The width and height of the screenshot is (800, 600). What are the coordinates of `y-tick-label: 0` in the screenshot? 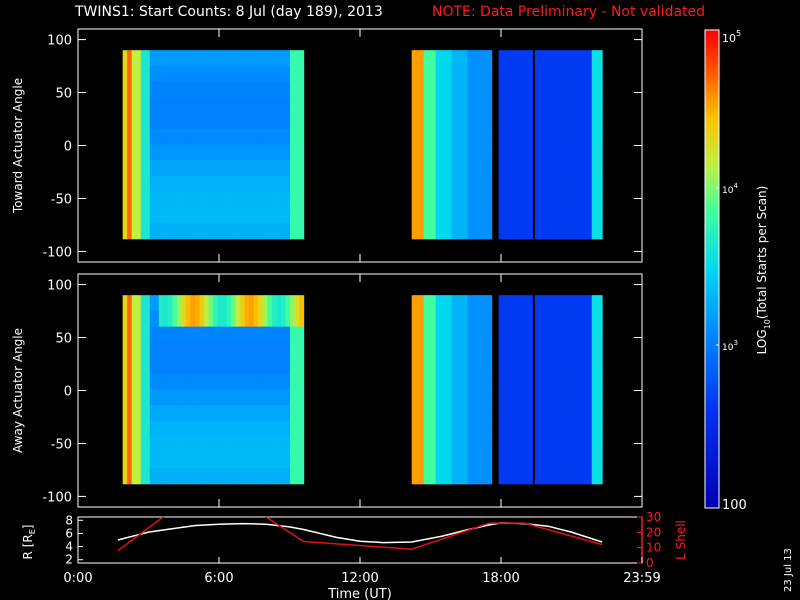 It's located at (68, 147).